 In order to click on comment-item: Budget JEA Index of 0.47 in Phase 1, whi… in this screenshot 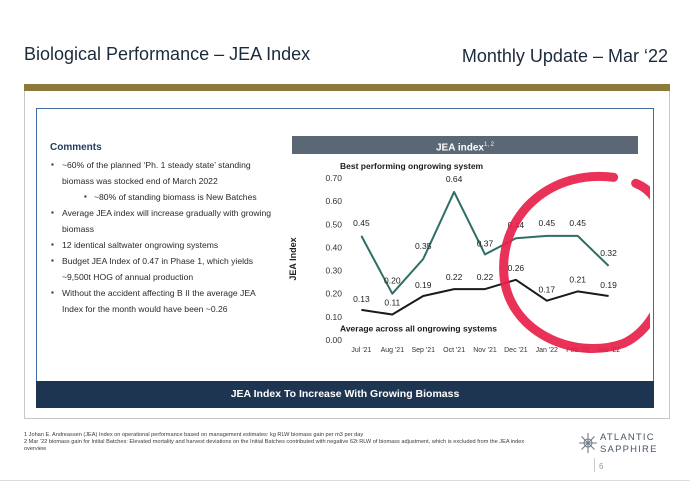, I will do `click(164, 269)`.